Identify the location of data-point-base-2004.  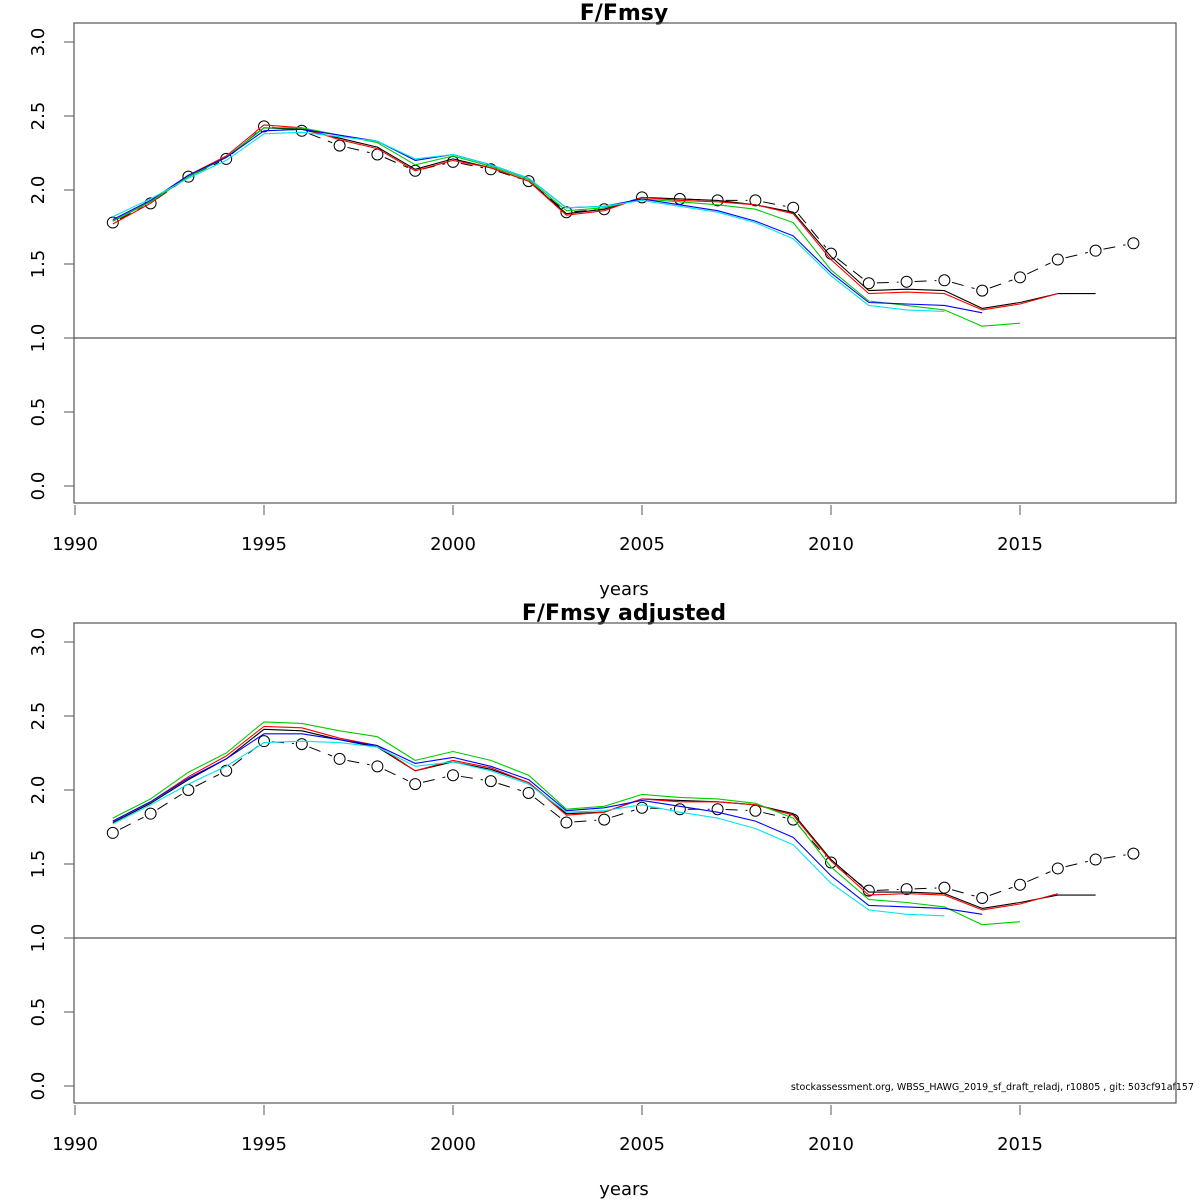
(604, 819).